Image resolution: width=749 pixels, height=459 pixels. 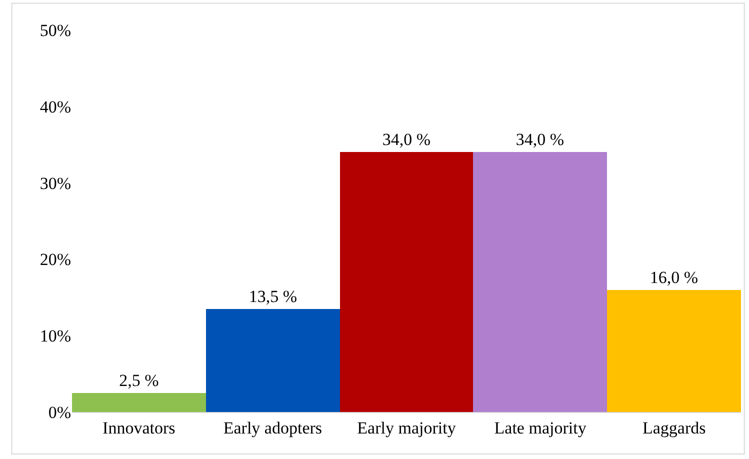 What do you see at coordinates (55, 336) in the screenshot?
I see `y-tick-label: 10%` at bounding box center [55, 336].